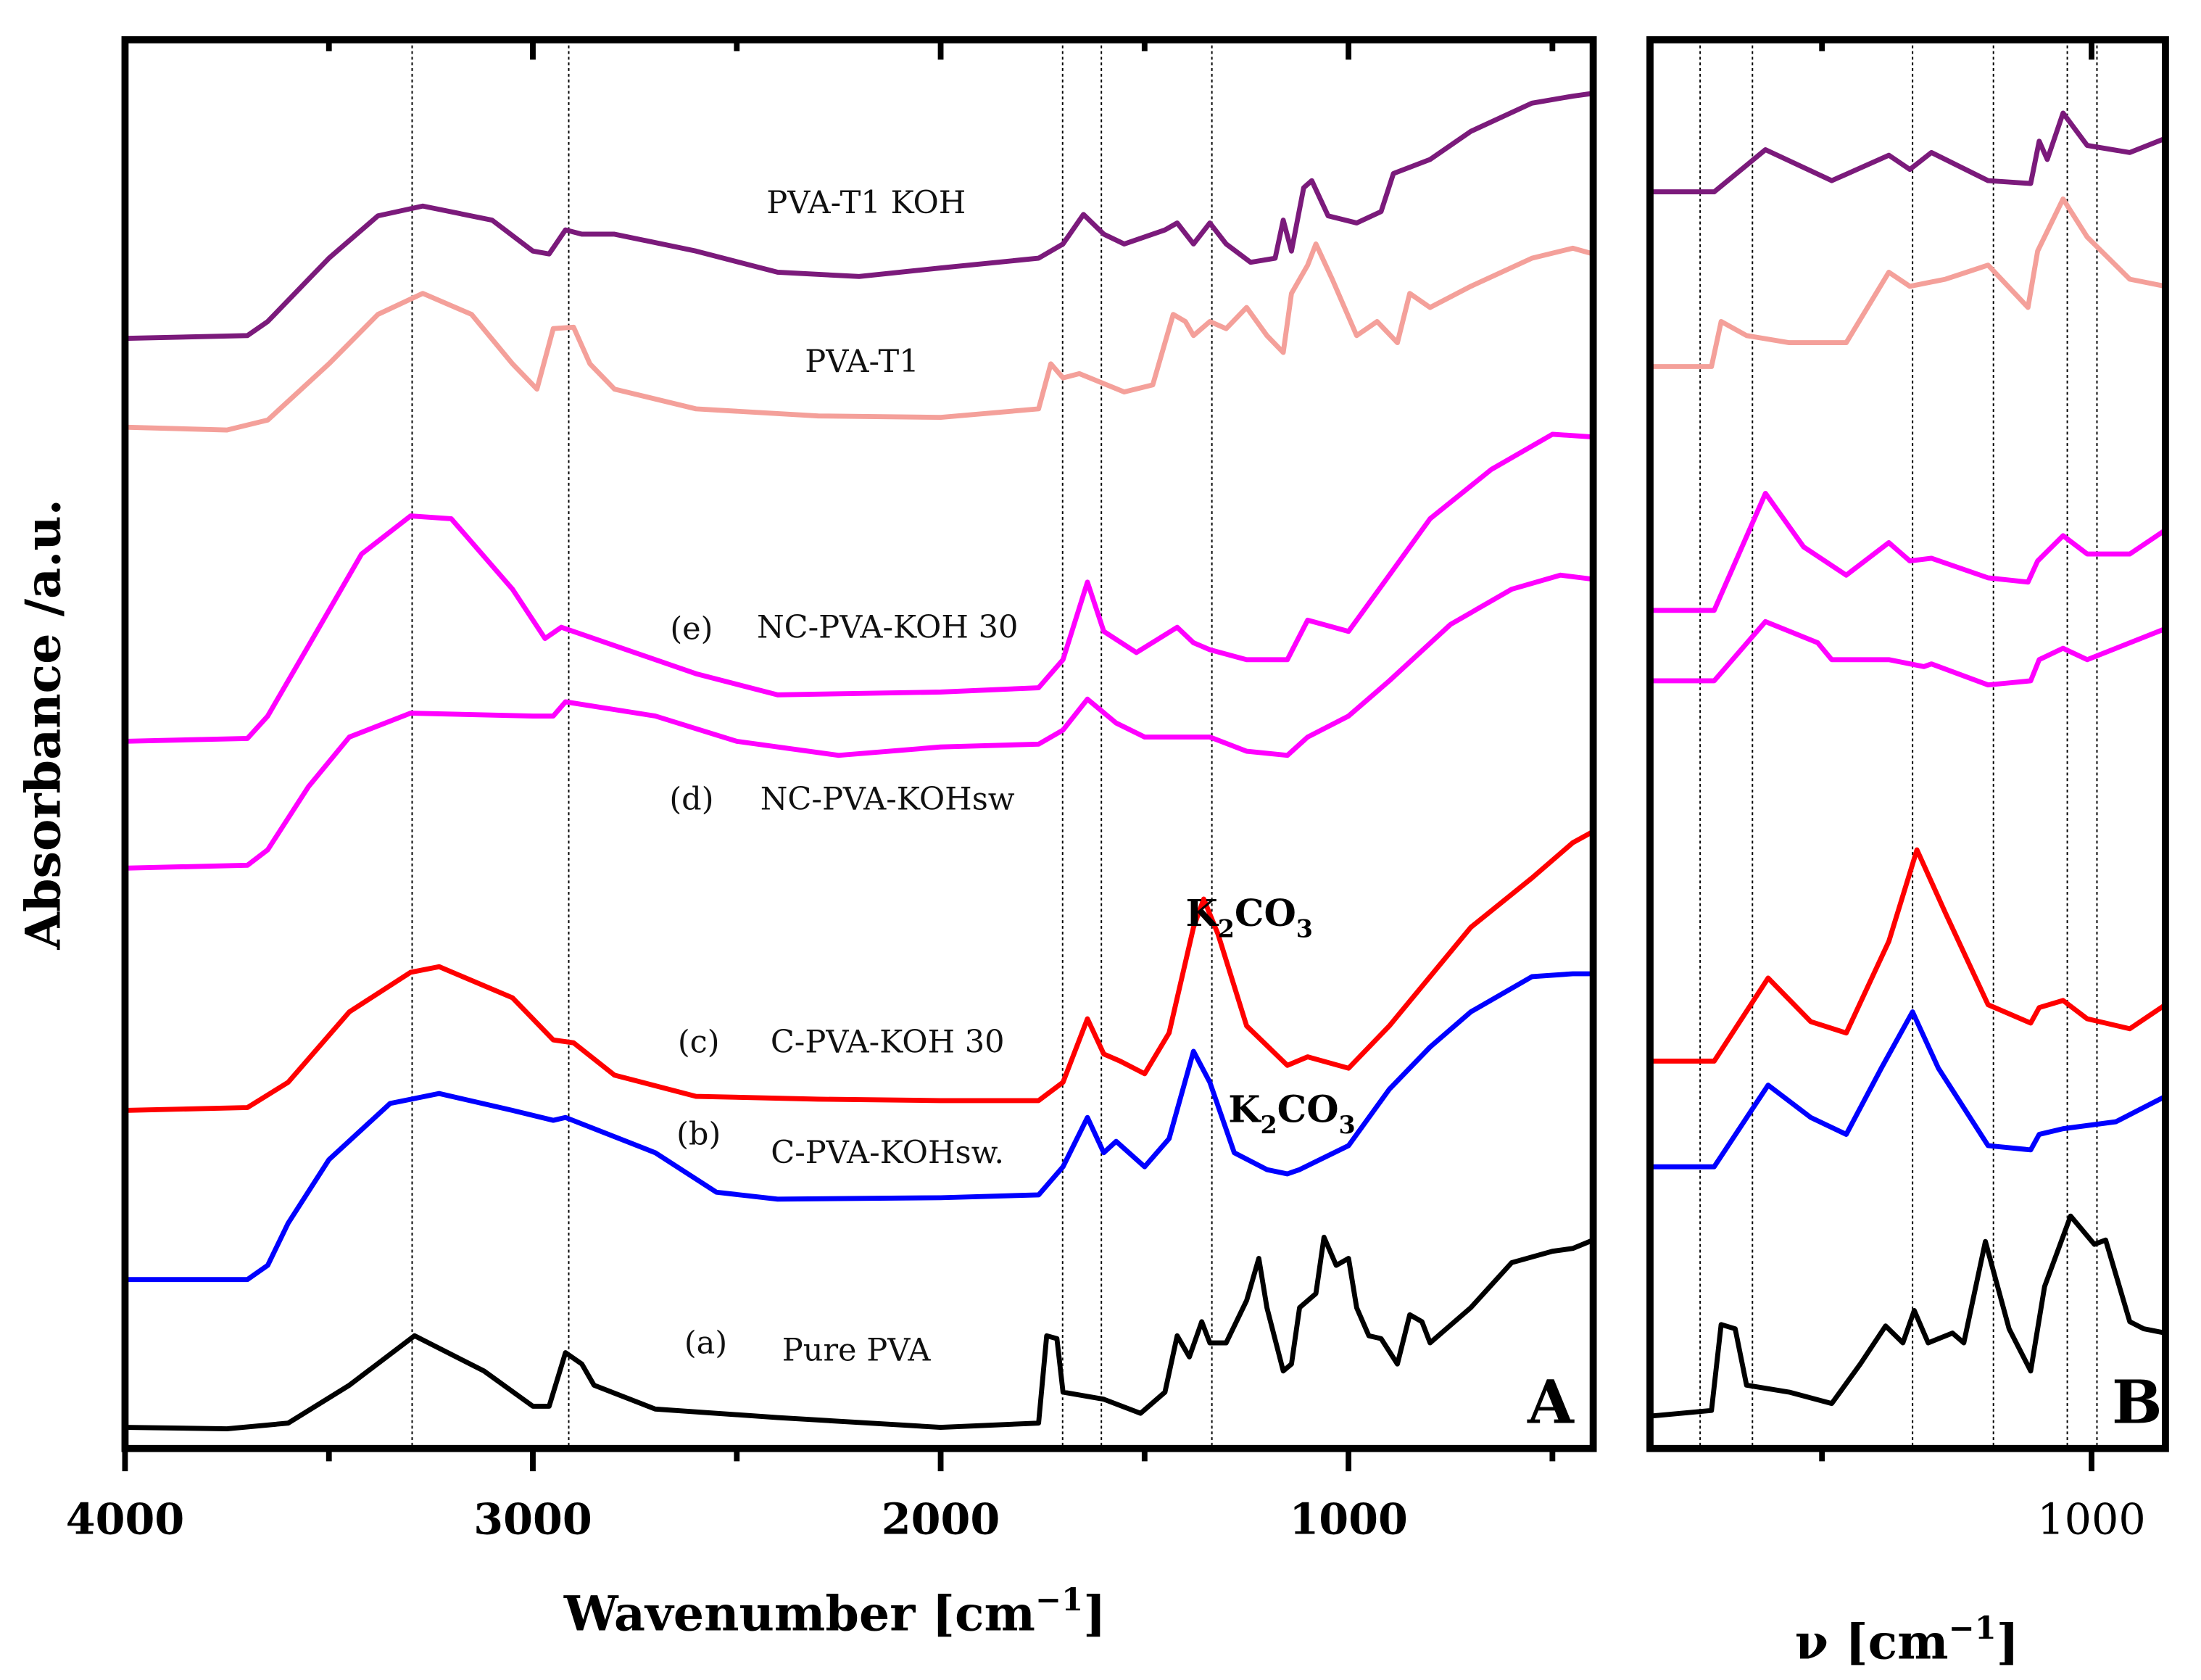  I want to click on label-a: Pure PVA, so click(857, 1350).